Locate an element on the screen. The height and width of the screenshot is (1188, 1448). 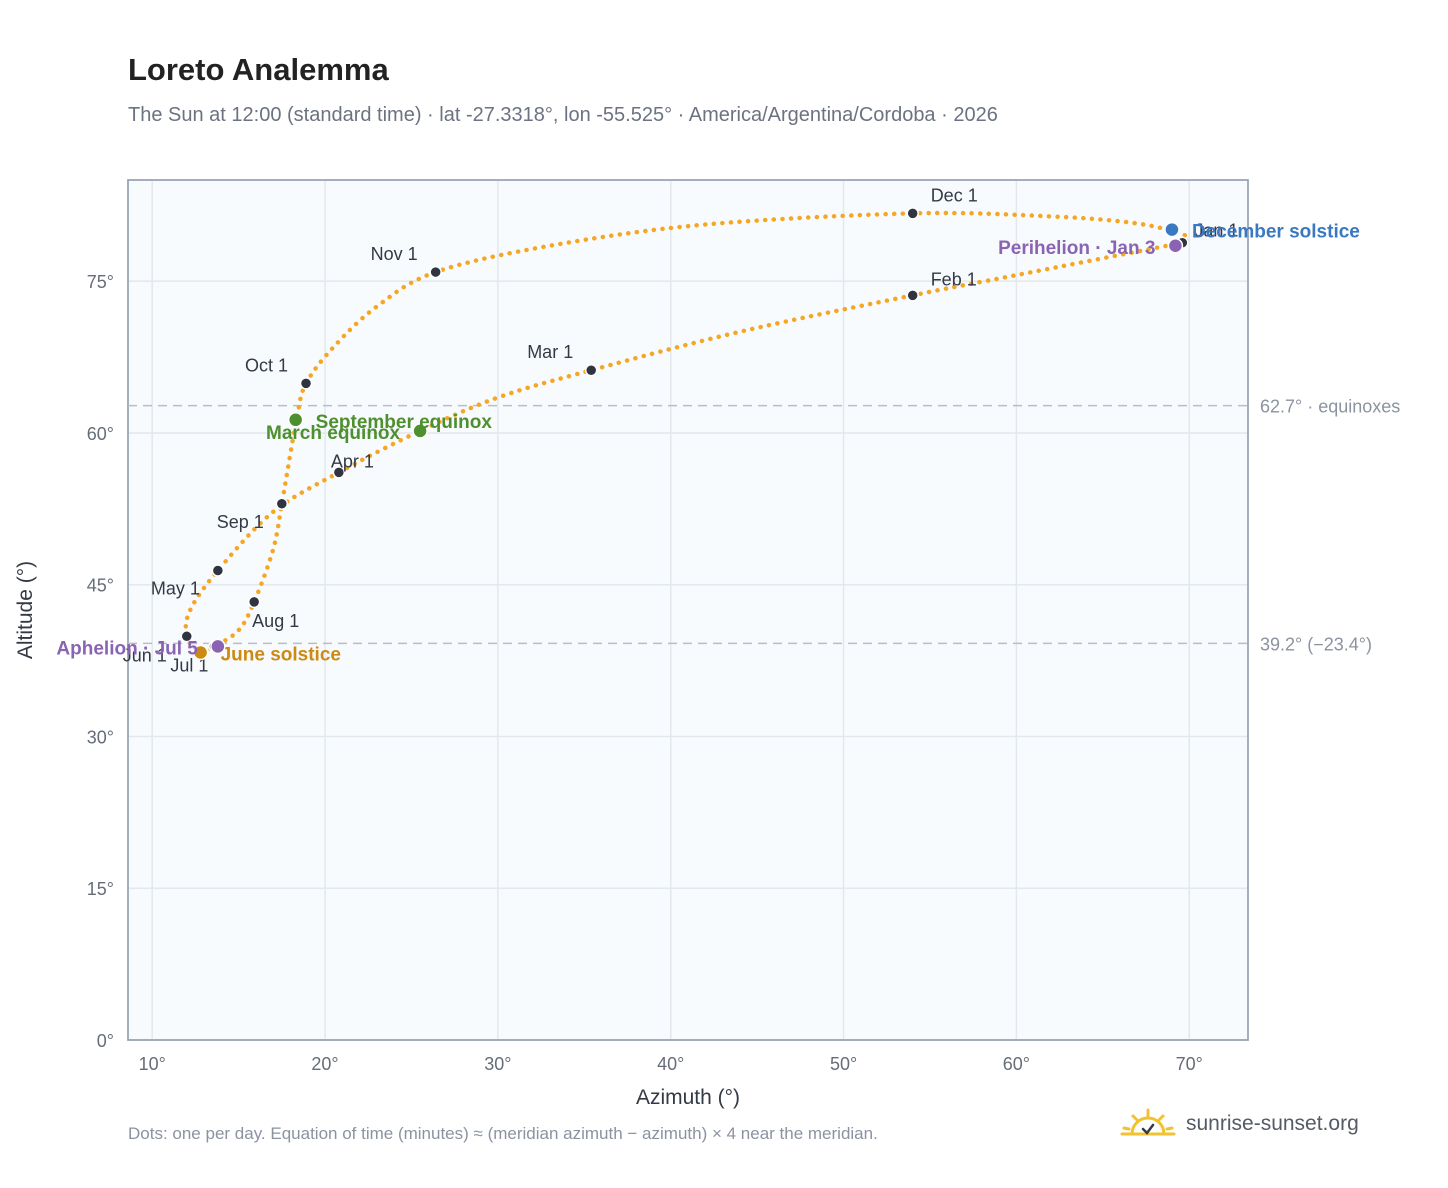
y-tick-label: 45° is located at coordinates (100, 586).